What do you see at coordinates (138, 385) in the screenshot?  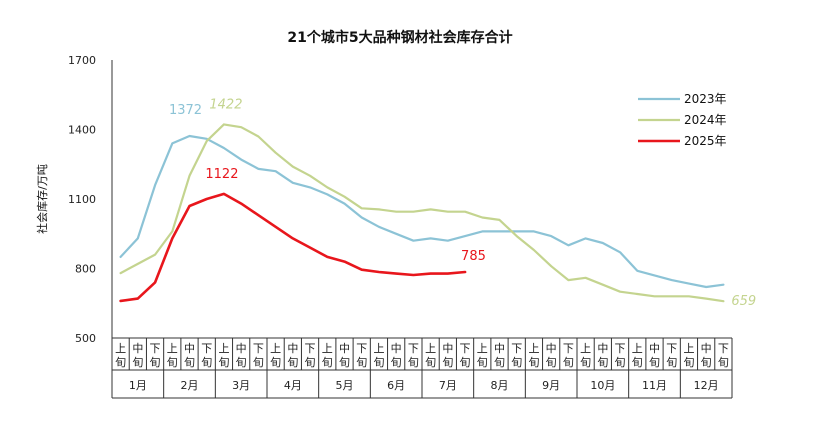 I see `month-label: 1月` at bounding box center [138, 385].